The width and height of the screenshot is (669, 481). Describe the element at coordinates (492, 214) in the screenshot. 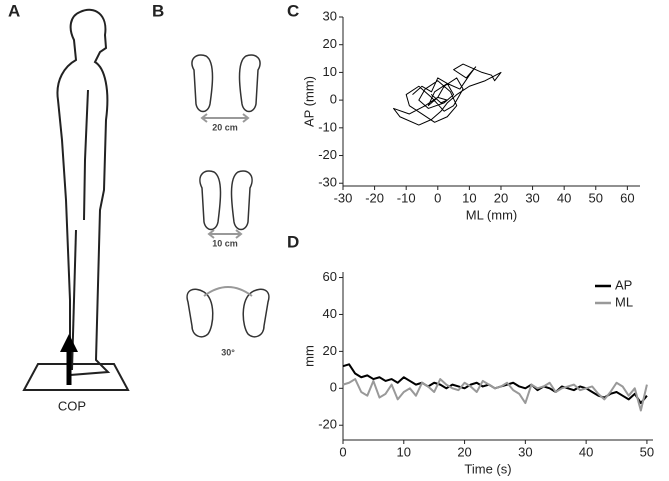

I see `x-axis-label: ML (mm)` at that location.